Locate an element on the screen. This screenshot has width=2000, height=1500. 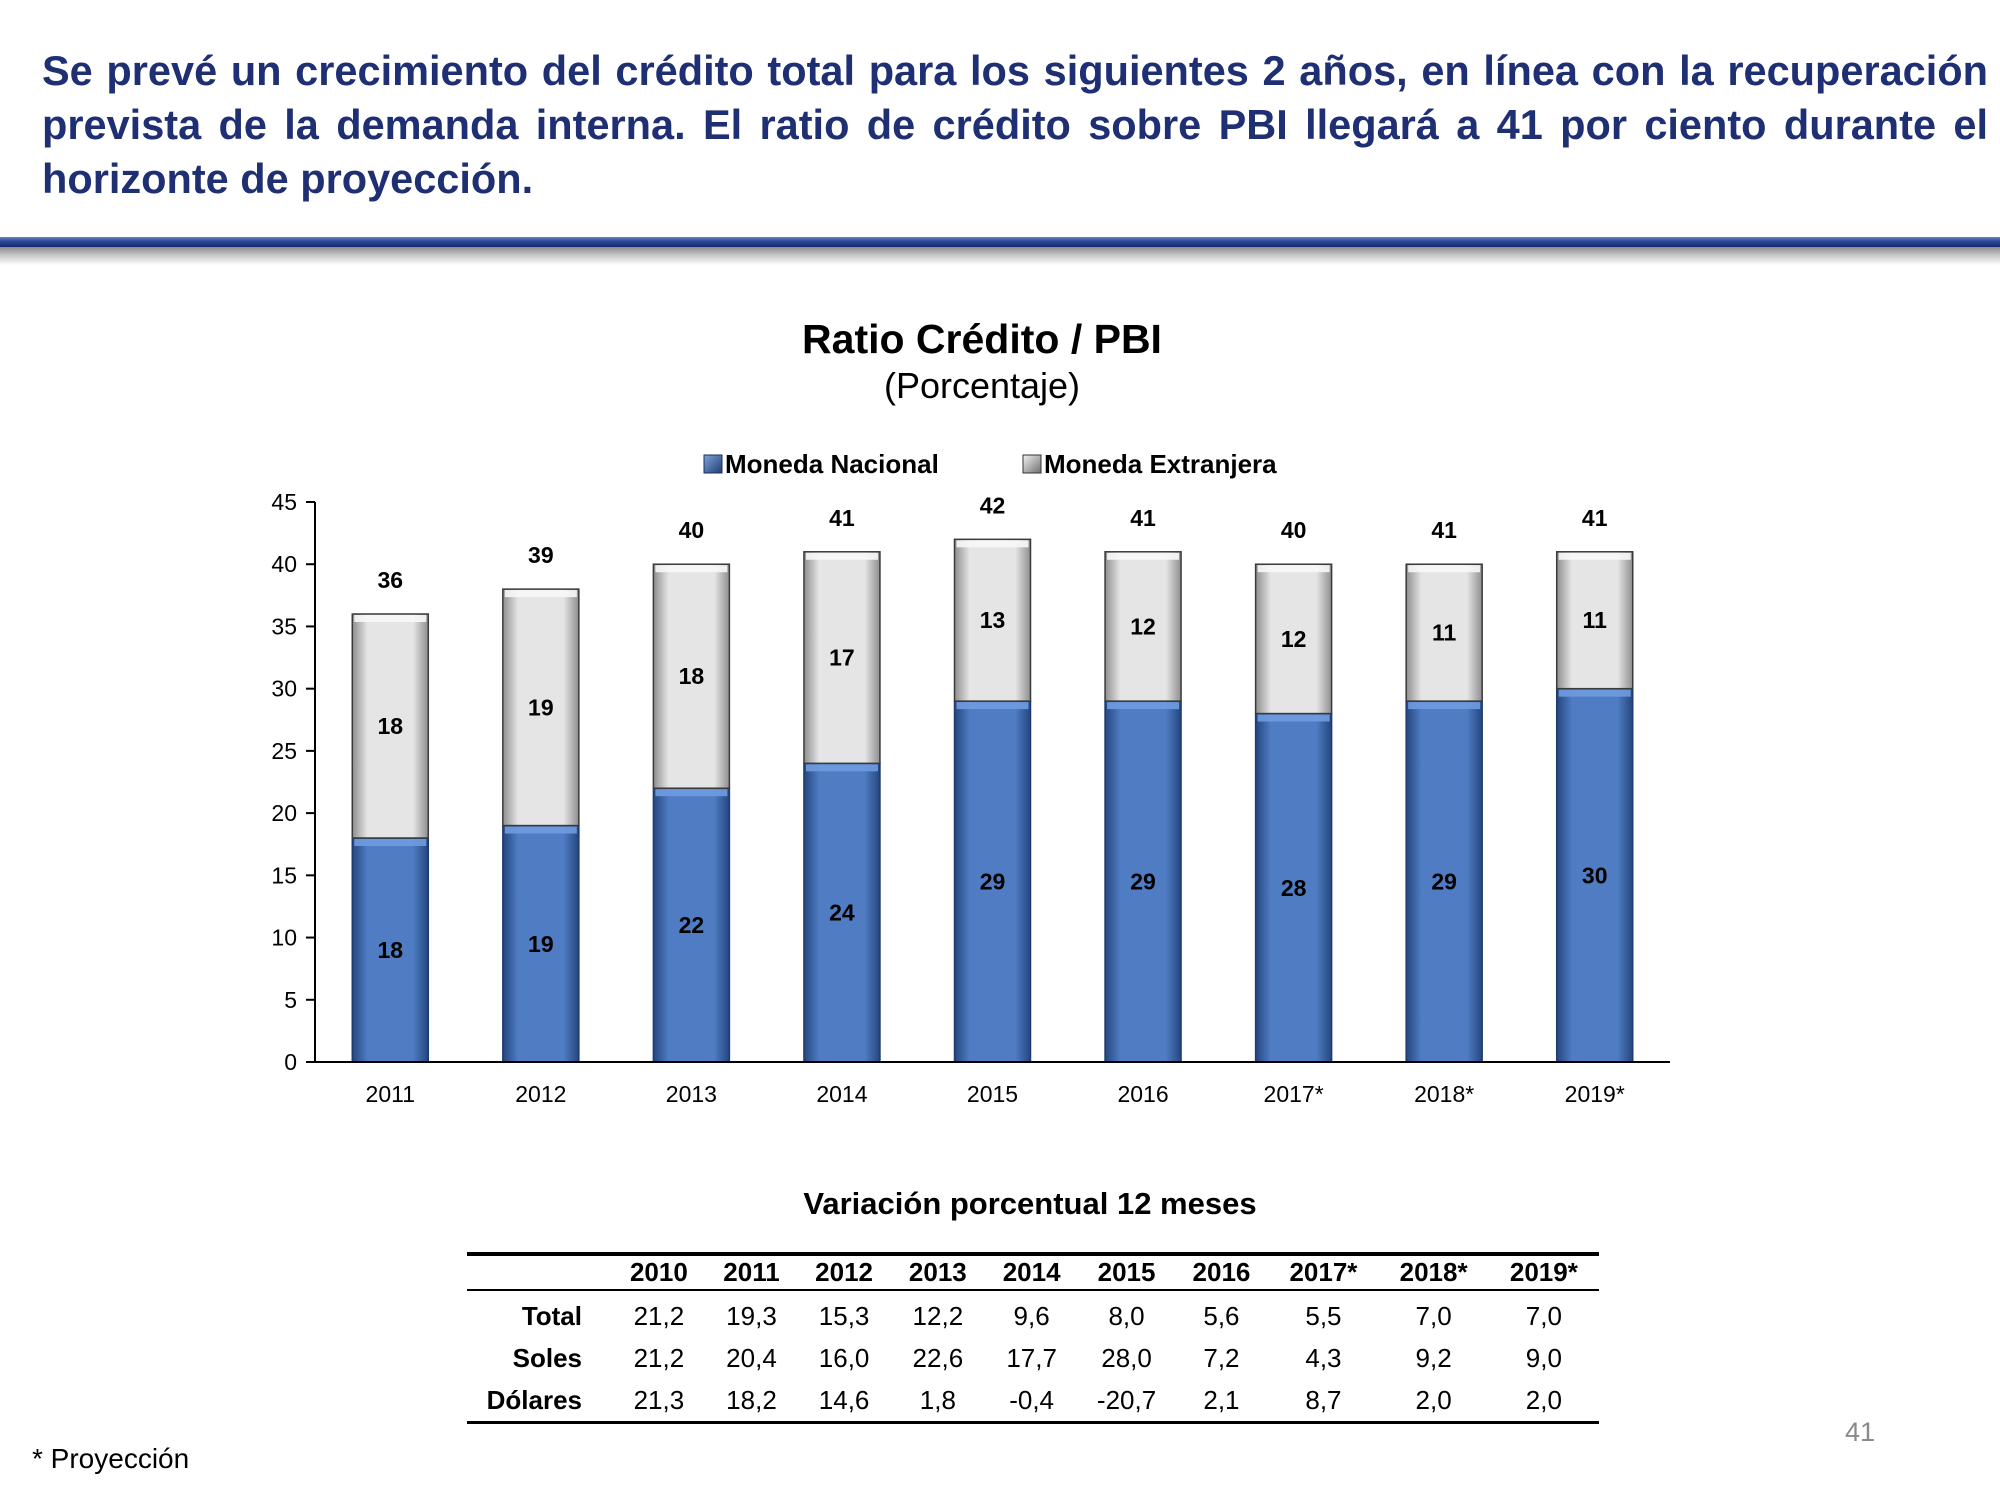
table-cell: 18,2 is located at coordinates (751, 1401).